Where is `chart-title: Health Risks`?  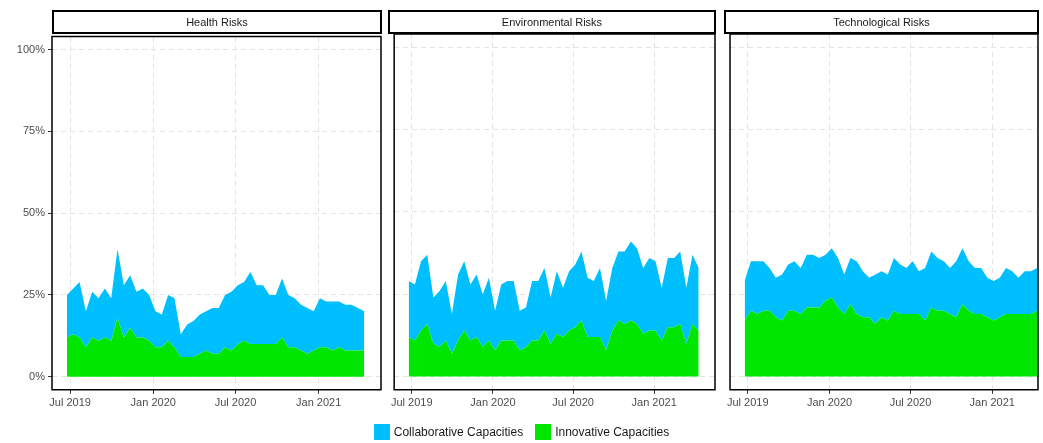 chart-title: Health Risks is located at coordinates (217, 22).